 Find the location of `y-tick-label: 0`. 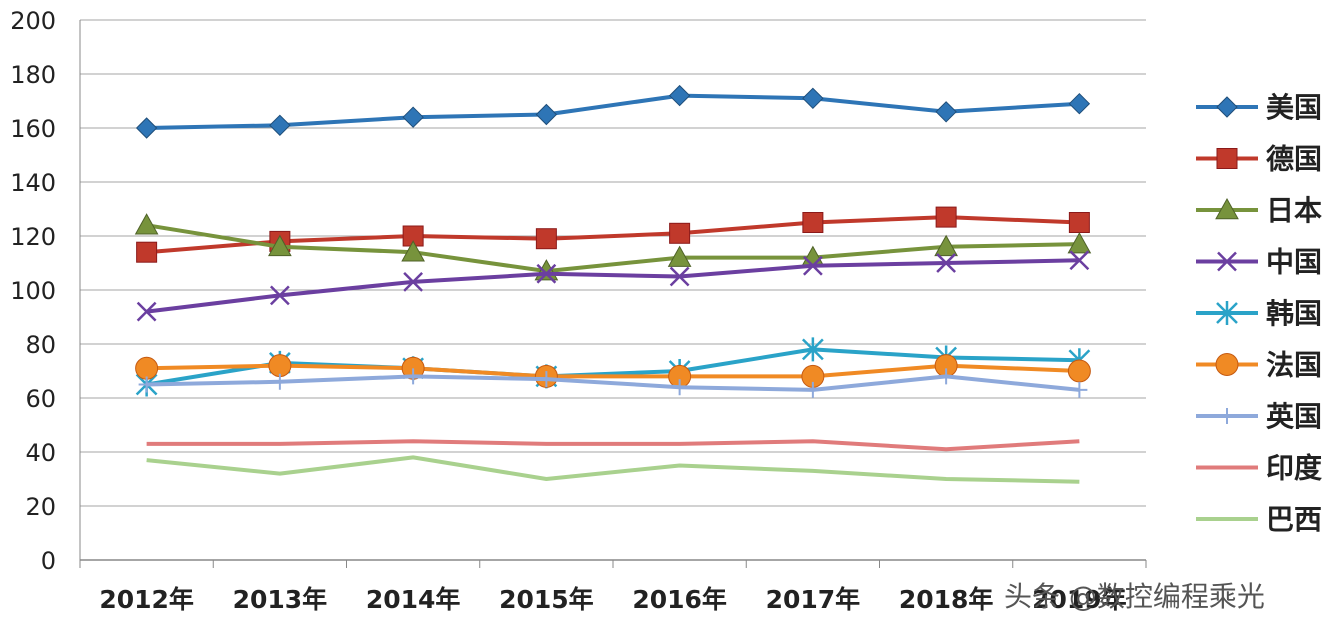

y-tick-label: 0 is located at coordinates (48, 561).